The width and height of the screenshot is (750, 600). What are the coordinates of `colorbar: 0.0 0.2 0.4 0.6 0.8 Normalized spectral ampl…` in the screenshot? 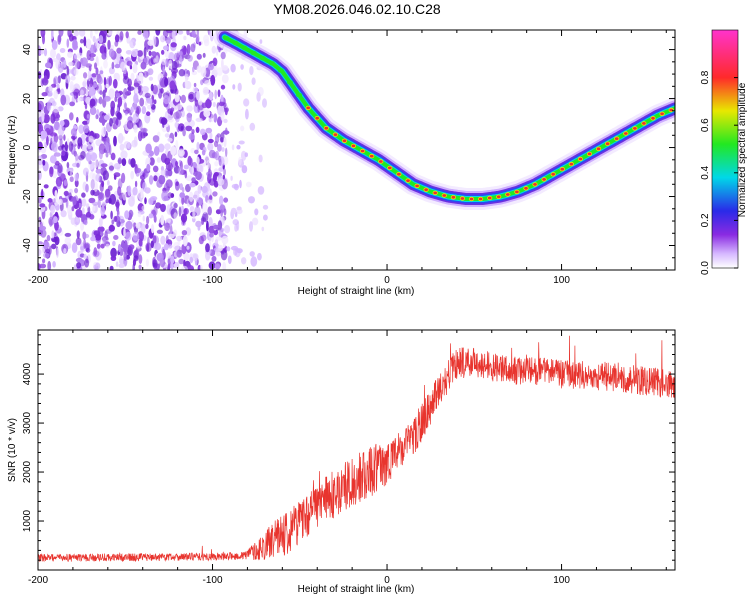 It's located at (724, 152).